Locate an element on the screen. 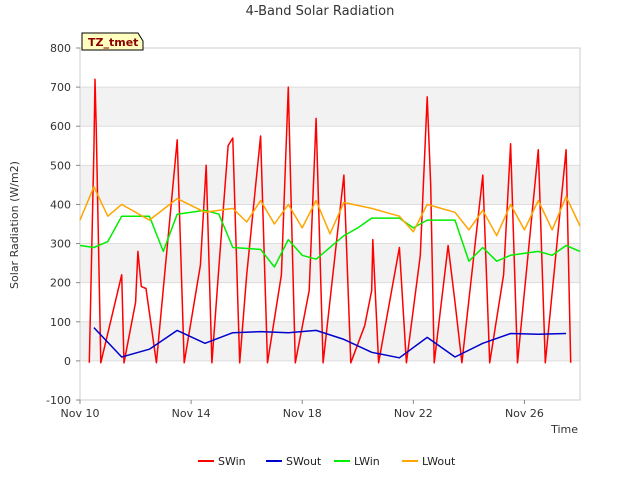 The image size is (640, 480). y-tick-label: 600 is located at coordinates (60, 126).